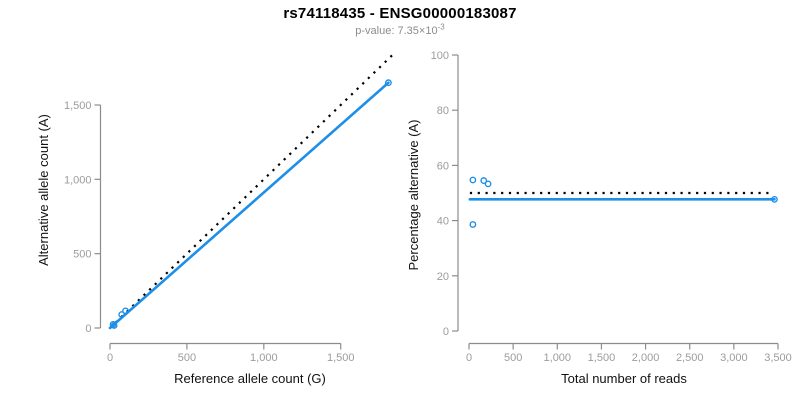 This screenshot has height=400, width=800. I want to click on figure-title: rs74118435 - ENSG00000183087, so click(400, 13).